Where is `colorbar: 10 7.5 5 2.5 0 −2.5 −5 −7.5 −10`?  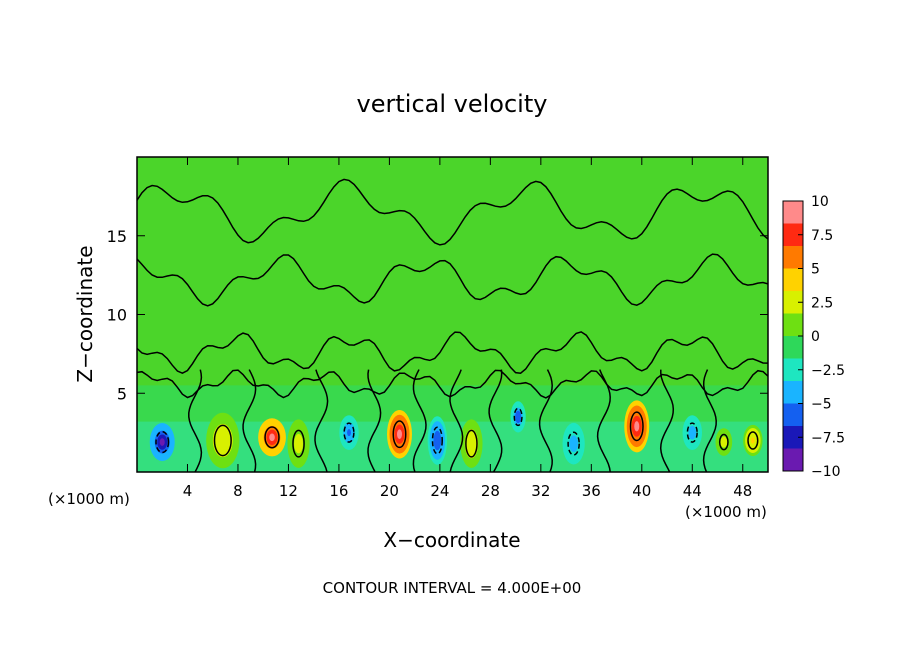
colorbar: 10 7.5 5 2.5 0 −2.5 −5 −7.5 −10 is located at coordinates (813, 337).